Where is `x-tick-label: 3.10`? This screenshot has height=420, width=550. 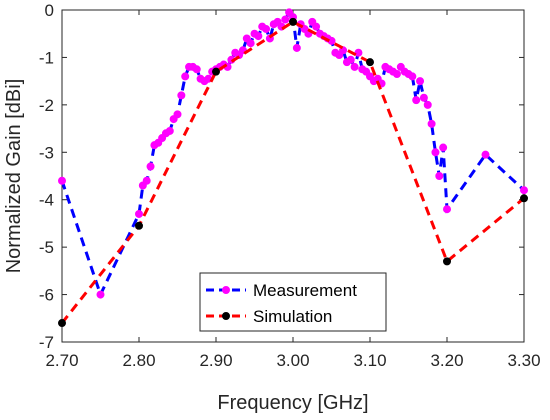 x-tick-label: 3.10 is located at coordinates (369, 360).